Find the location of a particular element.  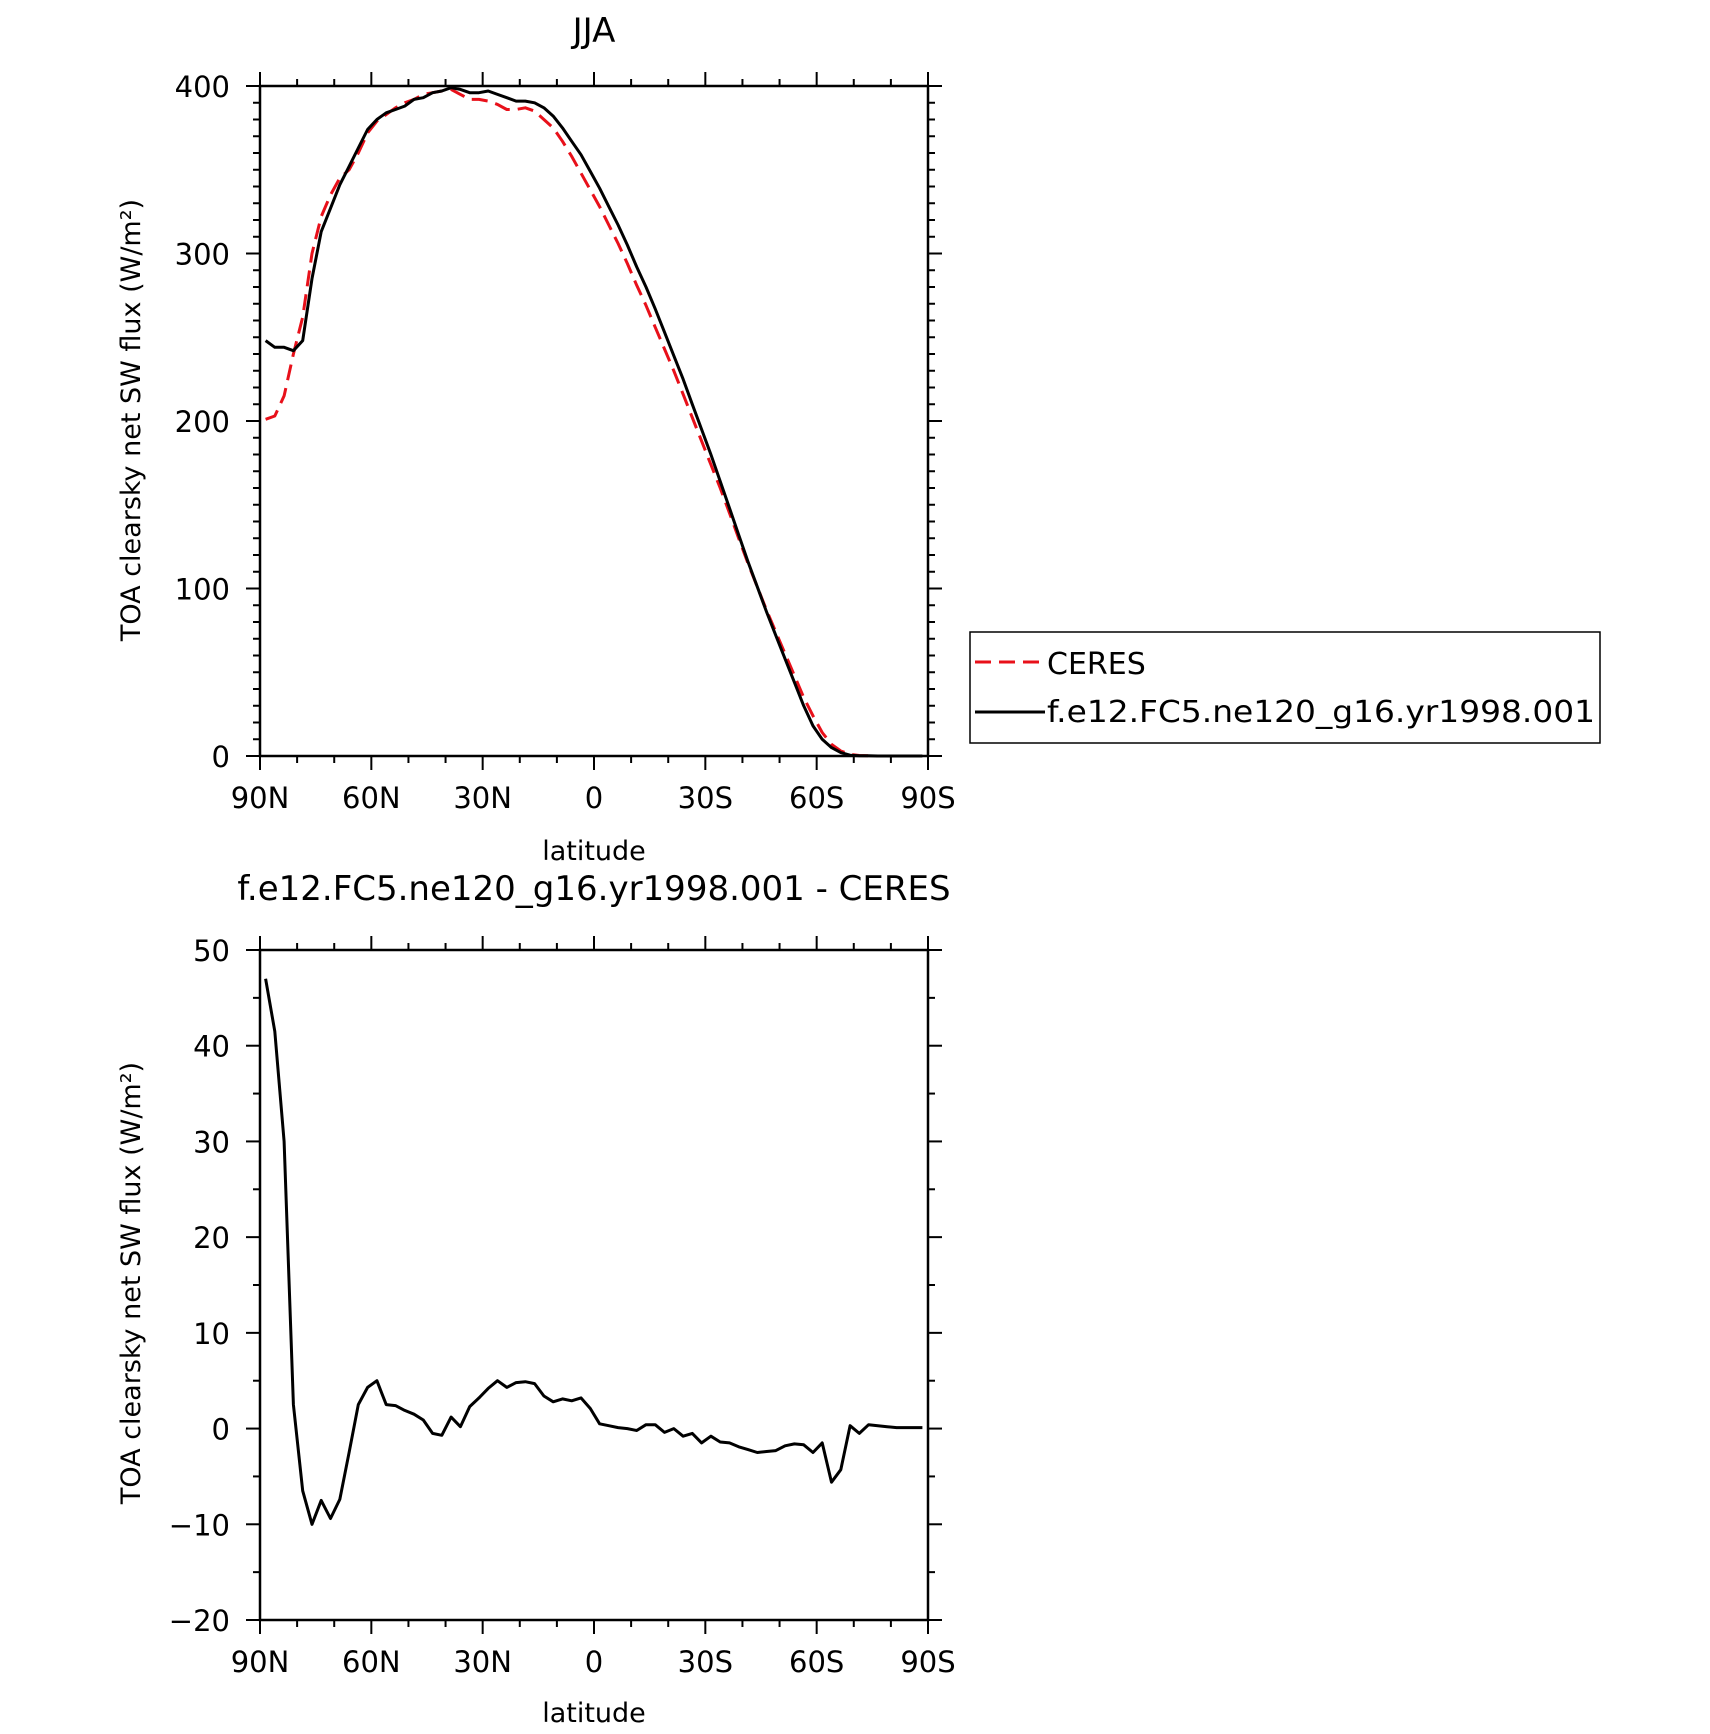

bottom-panel-series is located at coordinates (593, 1252).